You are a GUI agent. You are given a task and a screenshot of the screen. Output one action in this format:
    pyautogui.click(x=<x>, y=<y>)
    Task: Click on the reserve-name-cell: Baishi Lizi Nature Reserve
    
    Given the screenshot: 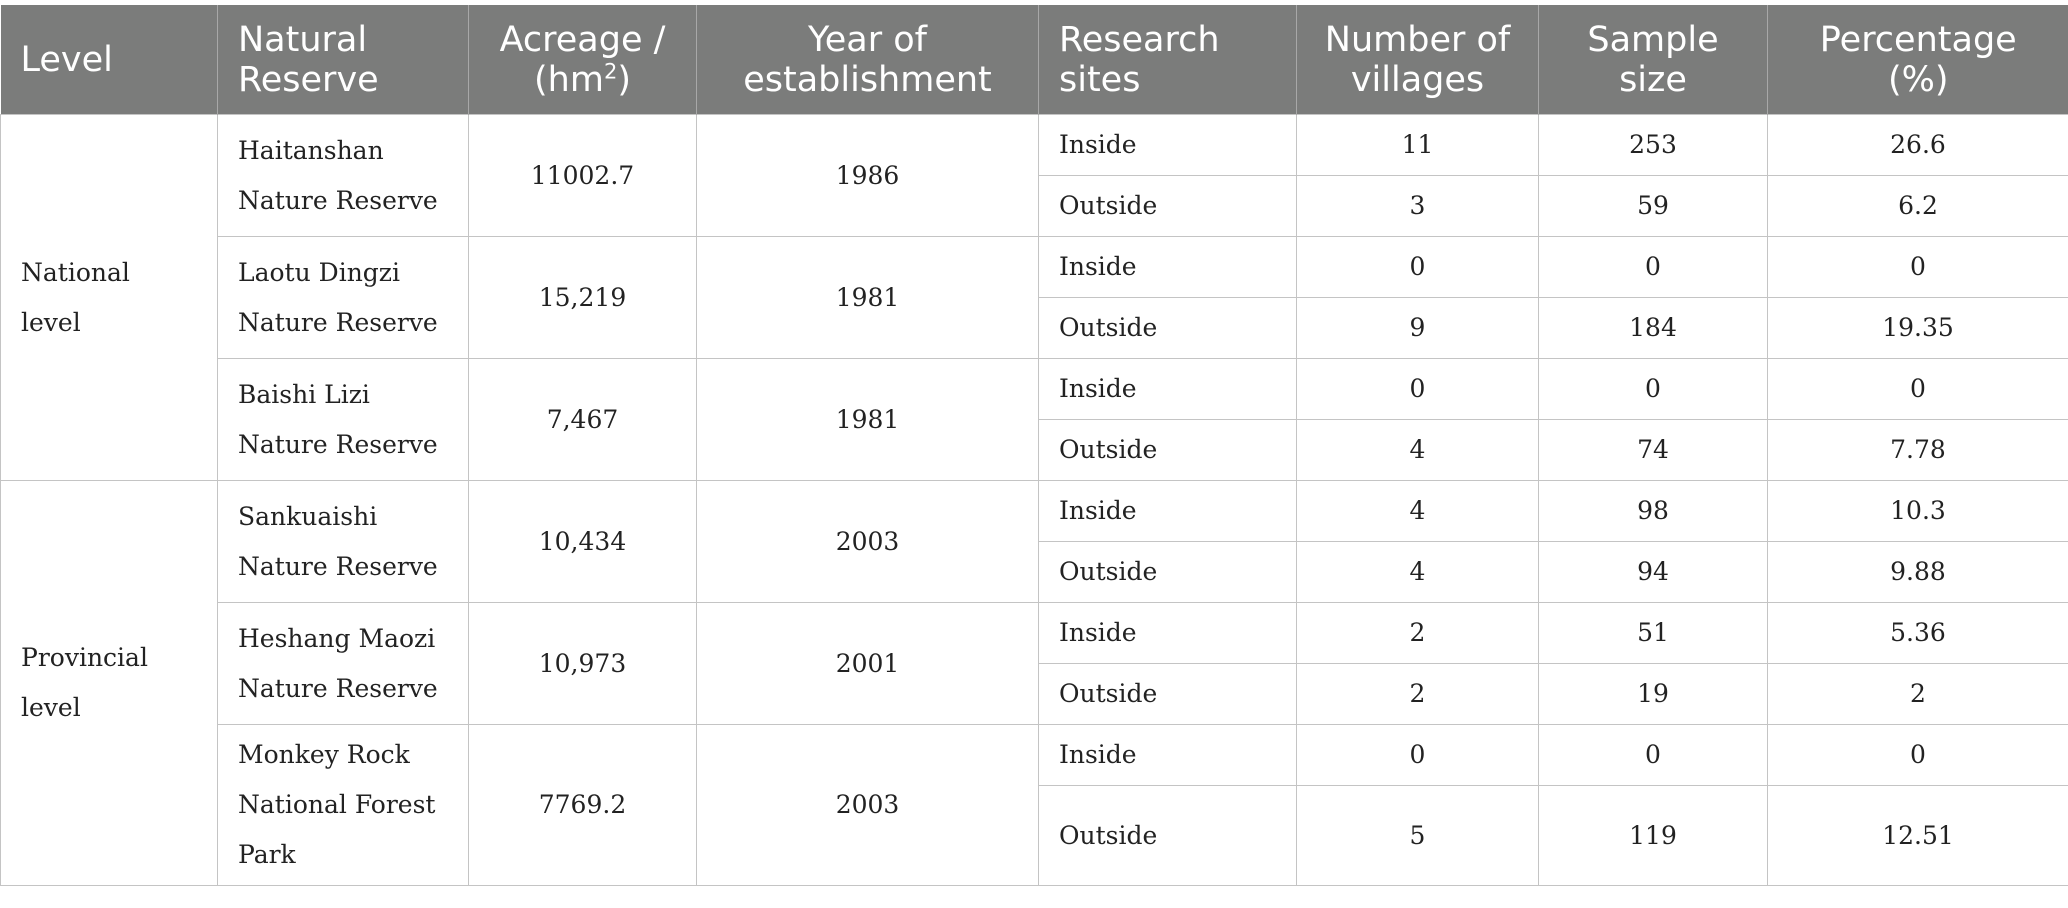 What is the action you would take?
    pyautogui.click(x=343, y=419)
    